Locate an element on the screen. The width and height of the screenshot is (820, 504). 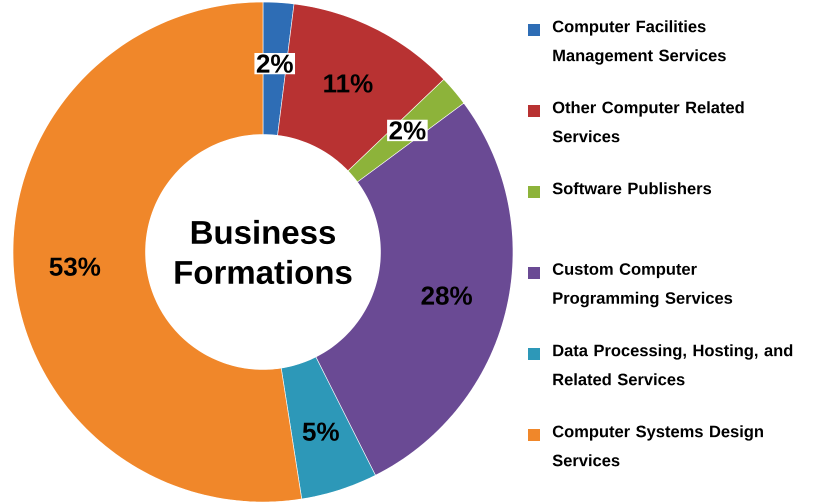
data-label: 5% is located at coordinates (320, 431).